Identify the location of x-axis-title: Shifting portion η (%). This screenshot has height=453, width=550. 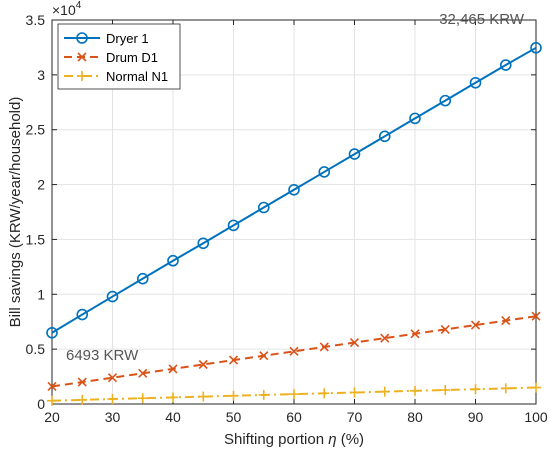
(294, 439).